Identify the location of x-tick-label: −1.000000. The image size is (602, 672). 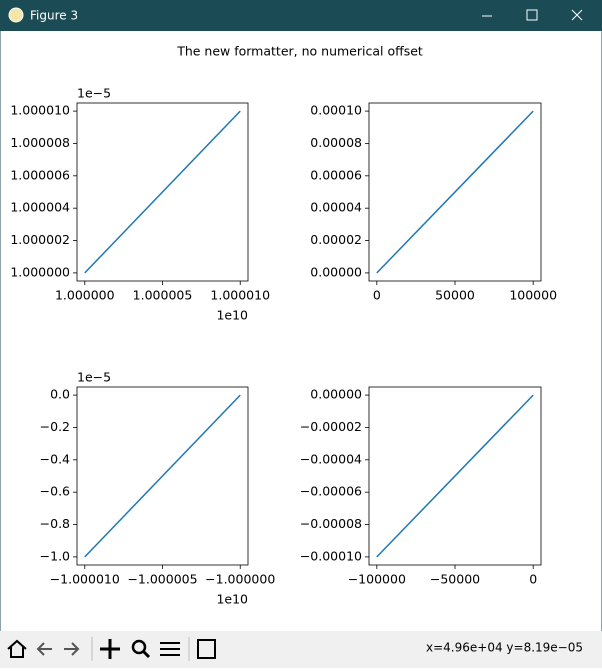
(240, 579).